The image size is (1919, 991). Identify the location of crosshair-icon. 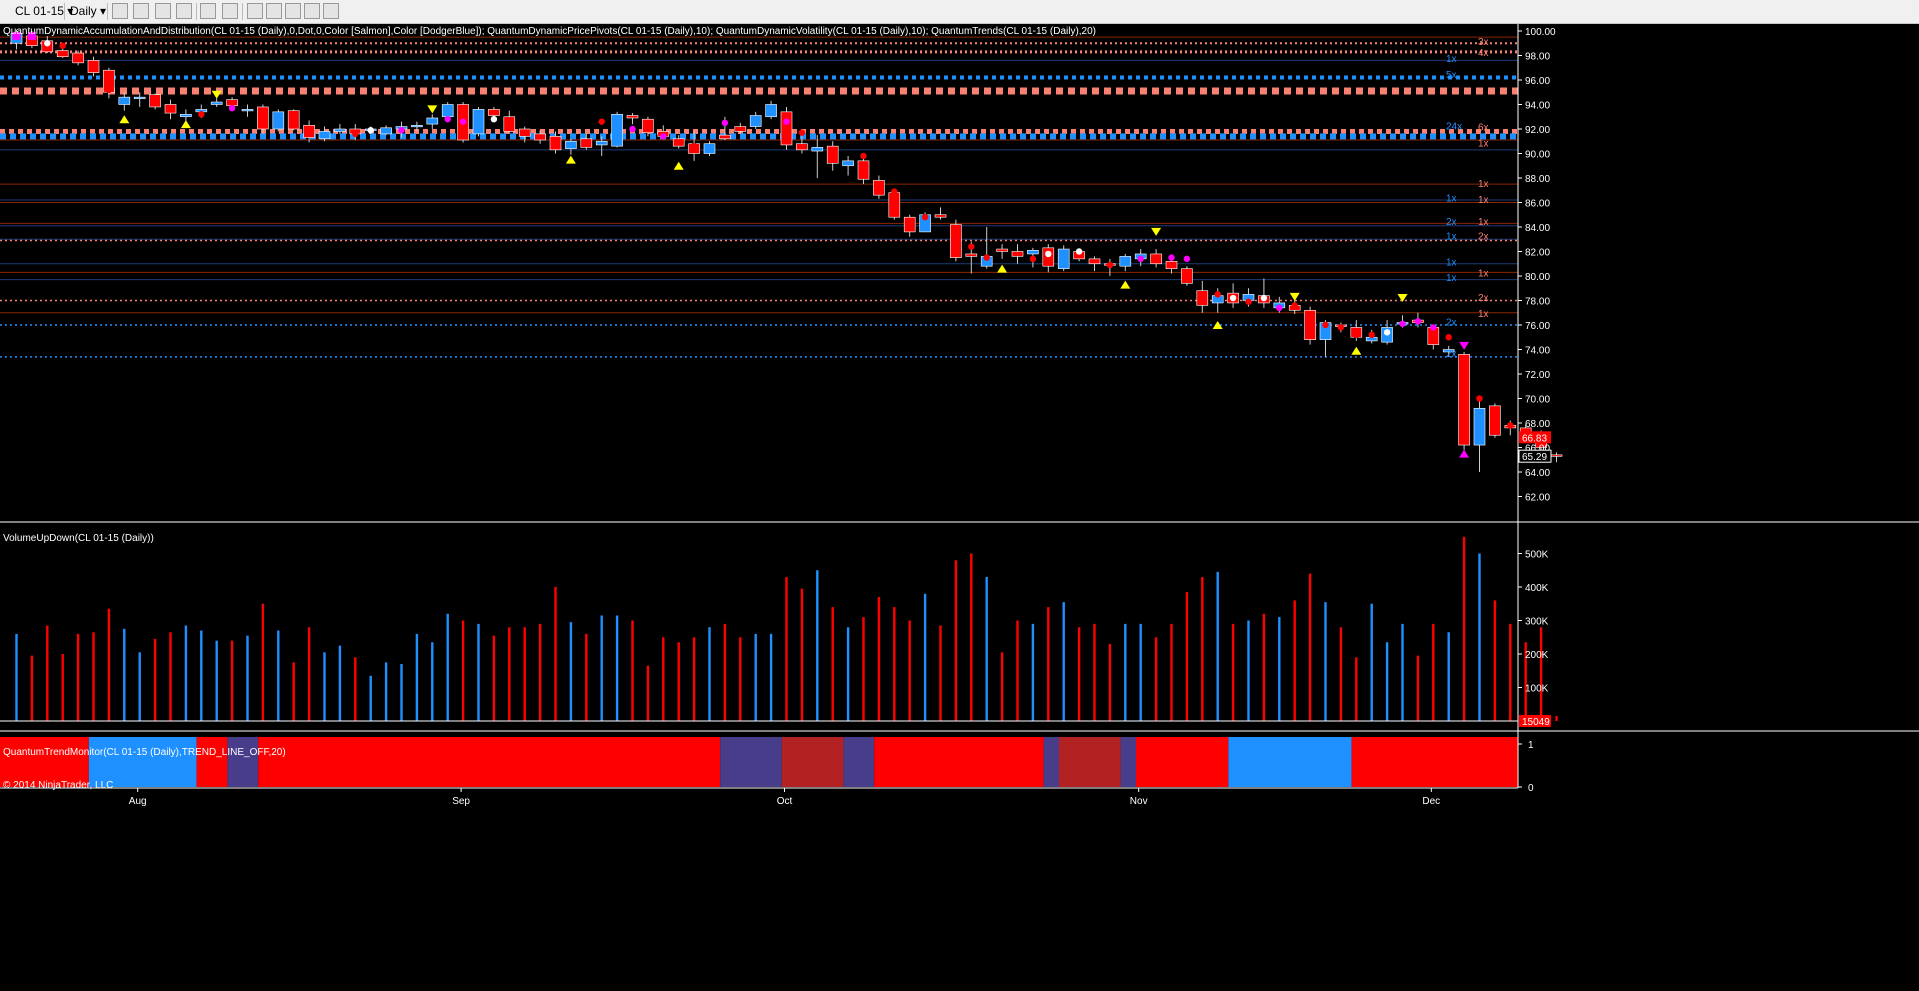
(184, 11).